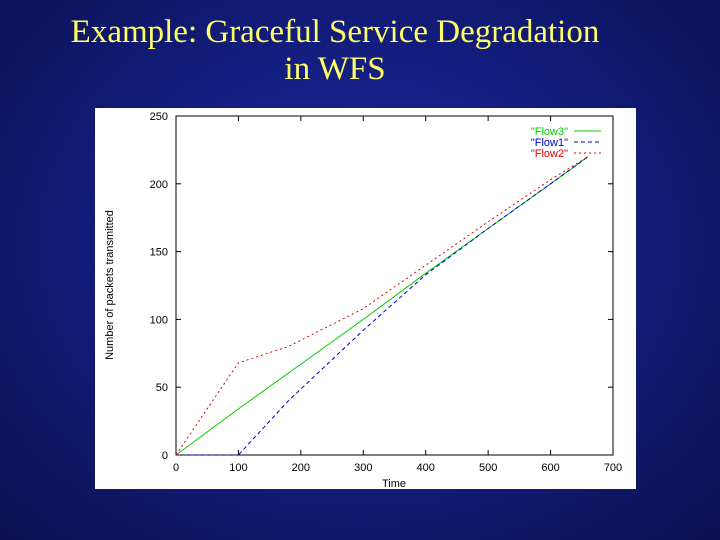 The width and height of the screenshot is (720, 540). What do you see at coordinates (162, 388) in the screenshot?
I see `y-tick-label: 50` at bounding box center [162, 388].